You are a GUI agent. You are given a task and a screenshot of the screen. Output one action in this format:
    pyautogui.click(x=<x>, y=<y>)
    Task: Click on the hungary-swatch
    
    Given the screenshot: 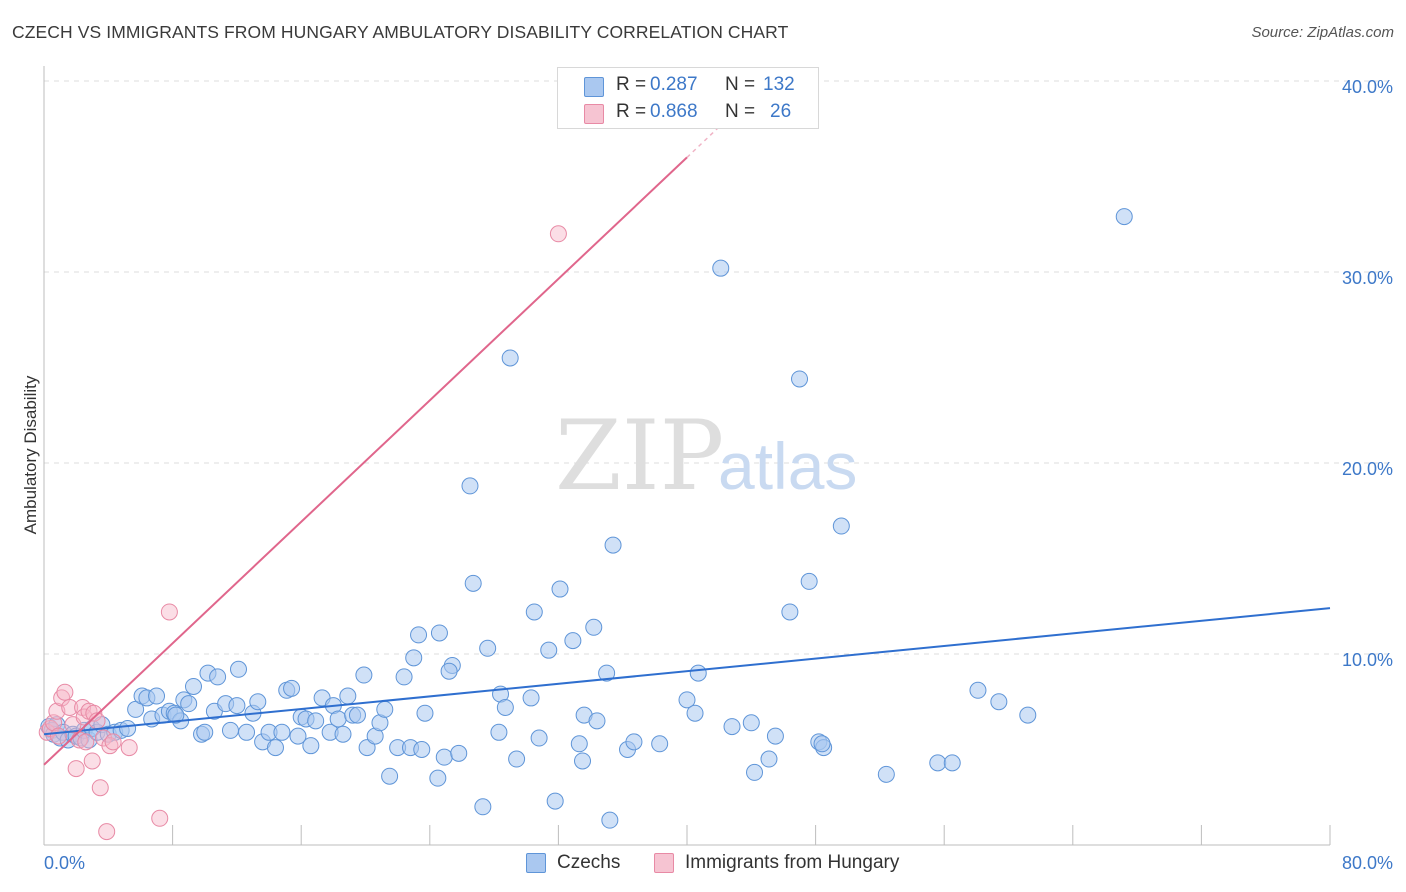 What is the action you would take?
    pyautogui.click(x=594, y=114)
    